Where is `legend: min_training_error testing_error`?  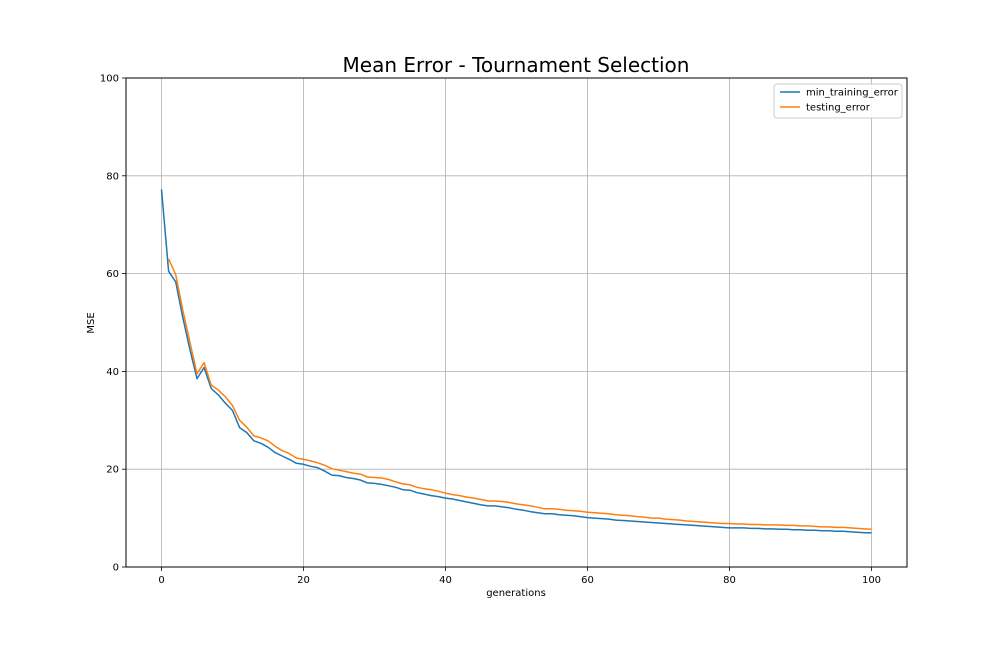
legend: min_training_error testing_error is located at coordinates (838, 101).